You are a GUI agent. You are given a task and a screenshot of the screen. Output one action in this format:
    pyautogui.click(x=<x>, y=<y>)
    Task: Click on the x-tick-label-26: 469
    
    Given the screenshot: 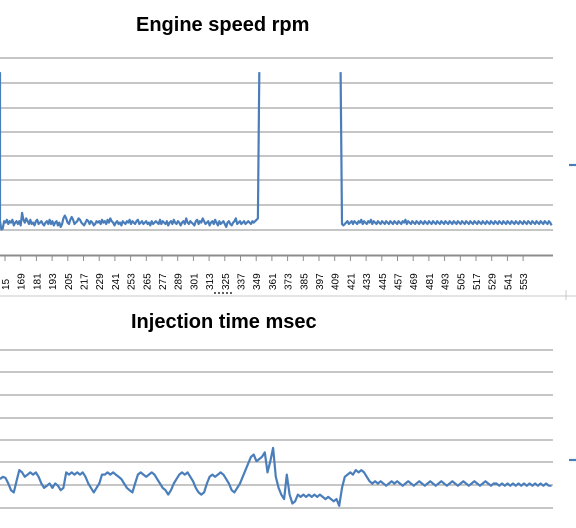 What is the action you would take?
    pyautogui.click(x=414, y=281)
    